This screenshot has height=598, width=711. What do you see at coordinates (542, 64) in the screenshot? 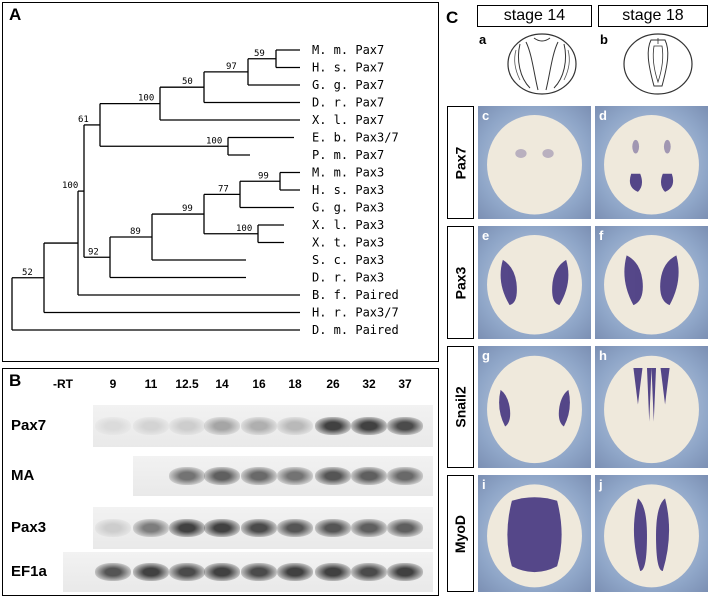
I see `stage-14-schematic` at bounding box center [542, 64].